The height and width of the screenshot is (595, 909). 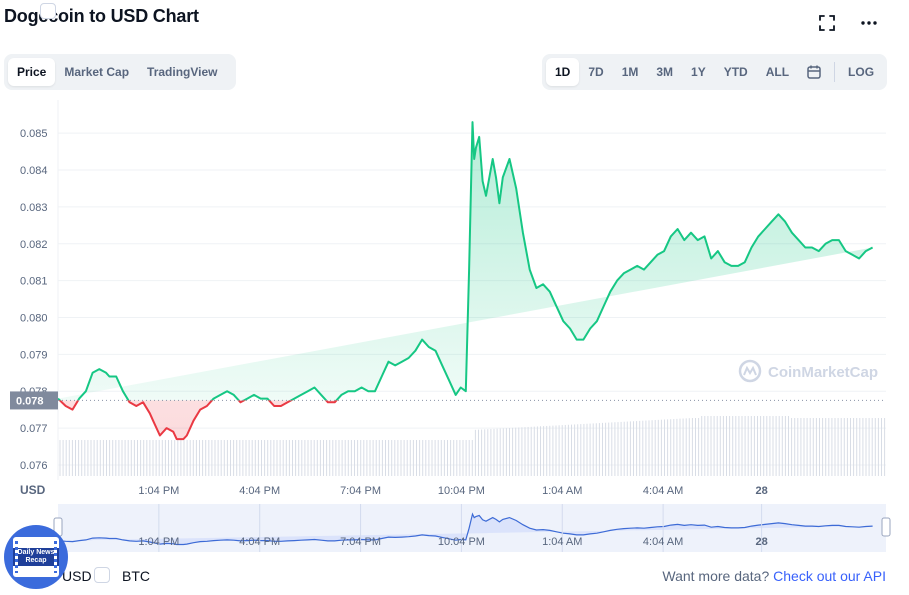 What do you see at coordinates (835, 72) in the screenshot?
I see `range-divider` at bounding box center [835, 72].